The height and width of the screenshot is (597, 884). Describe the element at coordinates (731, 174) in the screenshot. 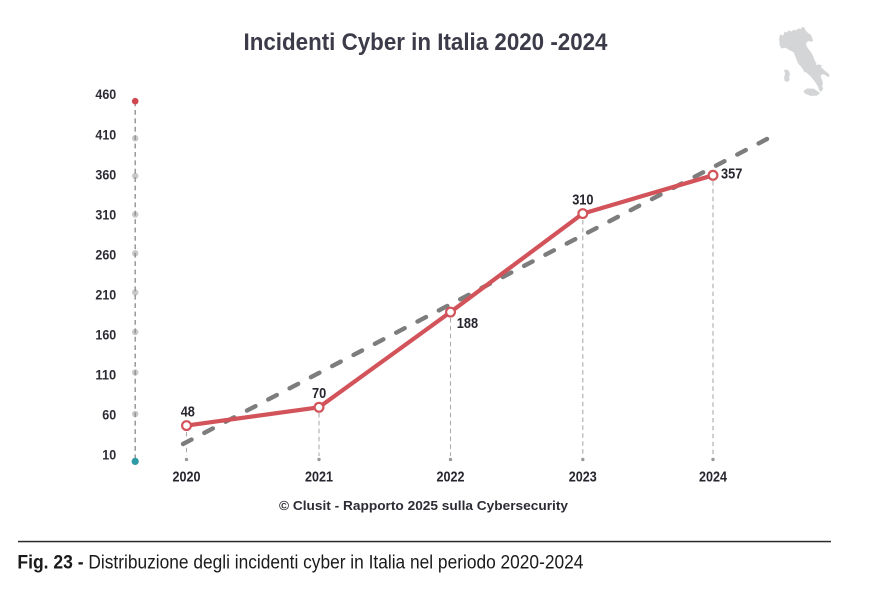

I see `svg-text: 357` at that location.